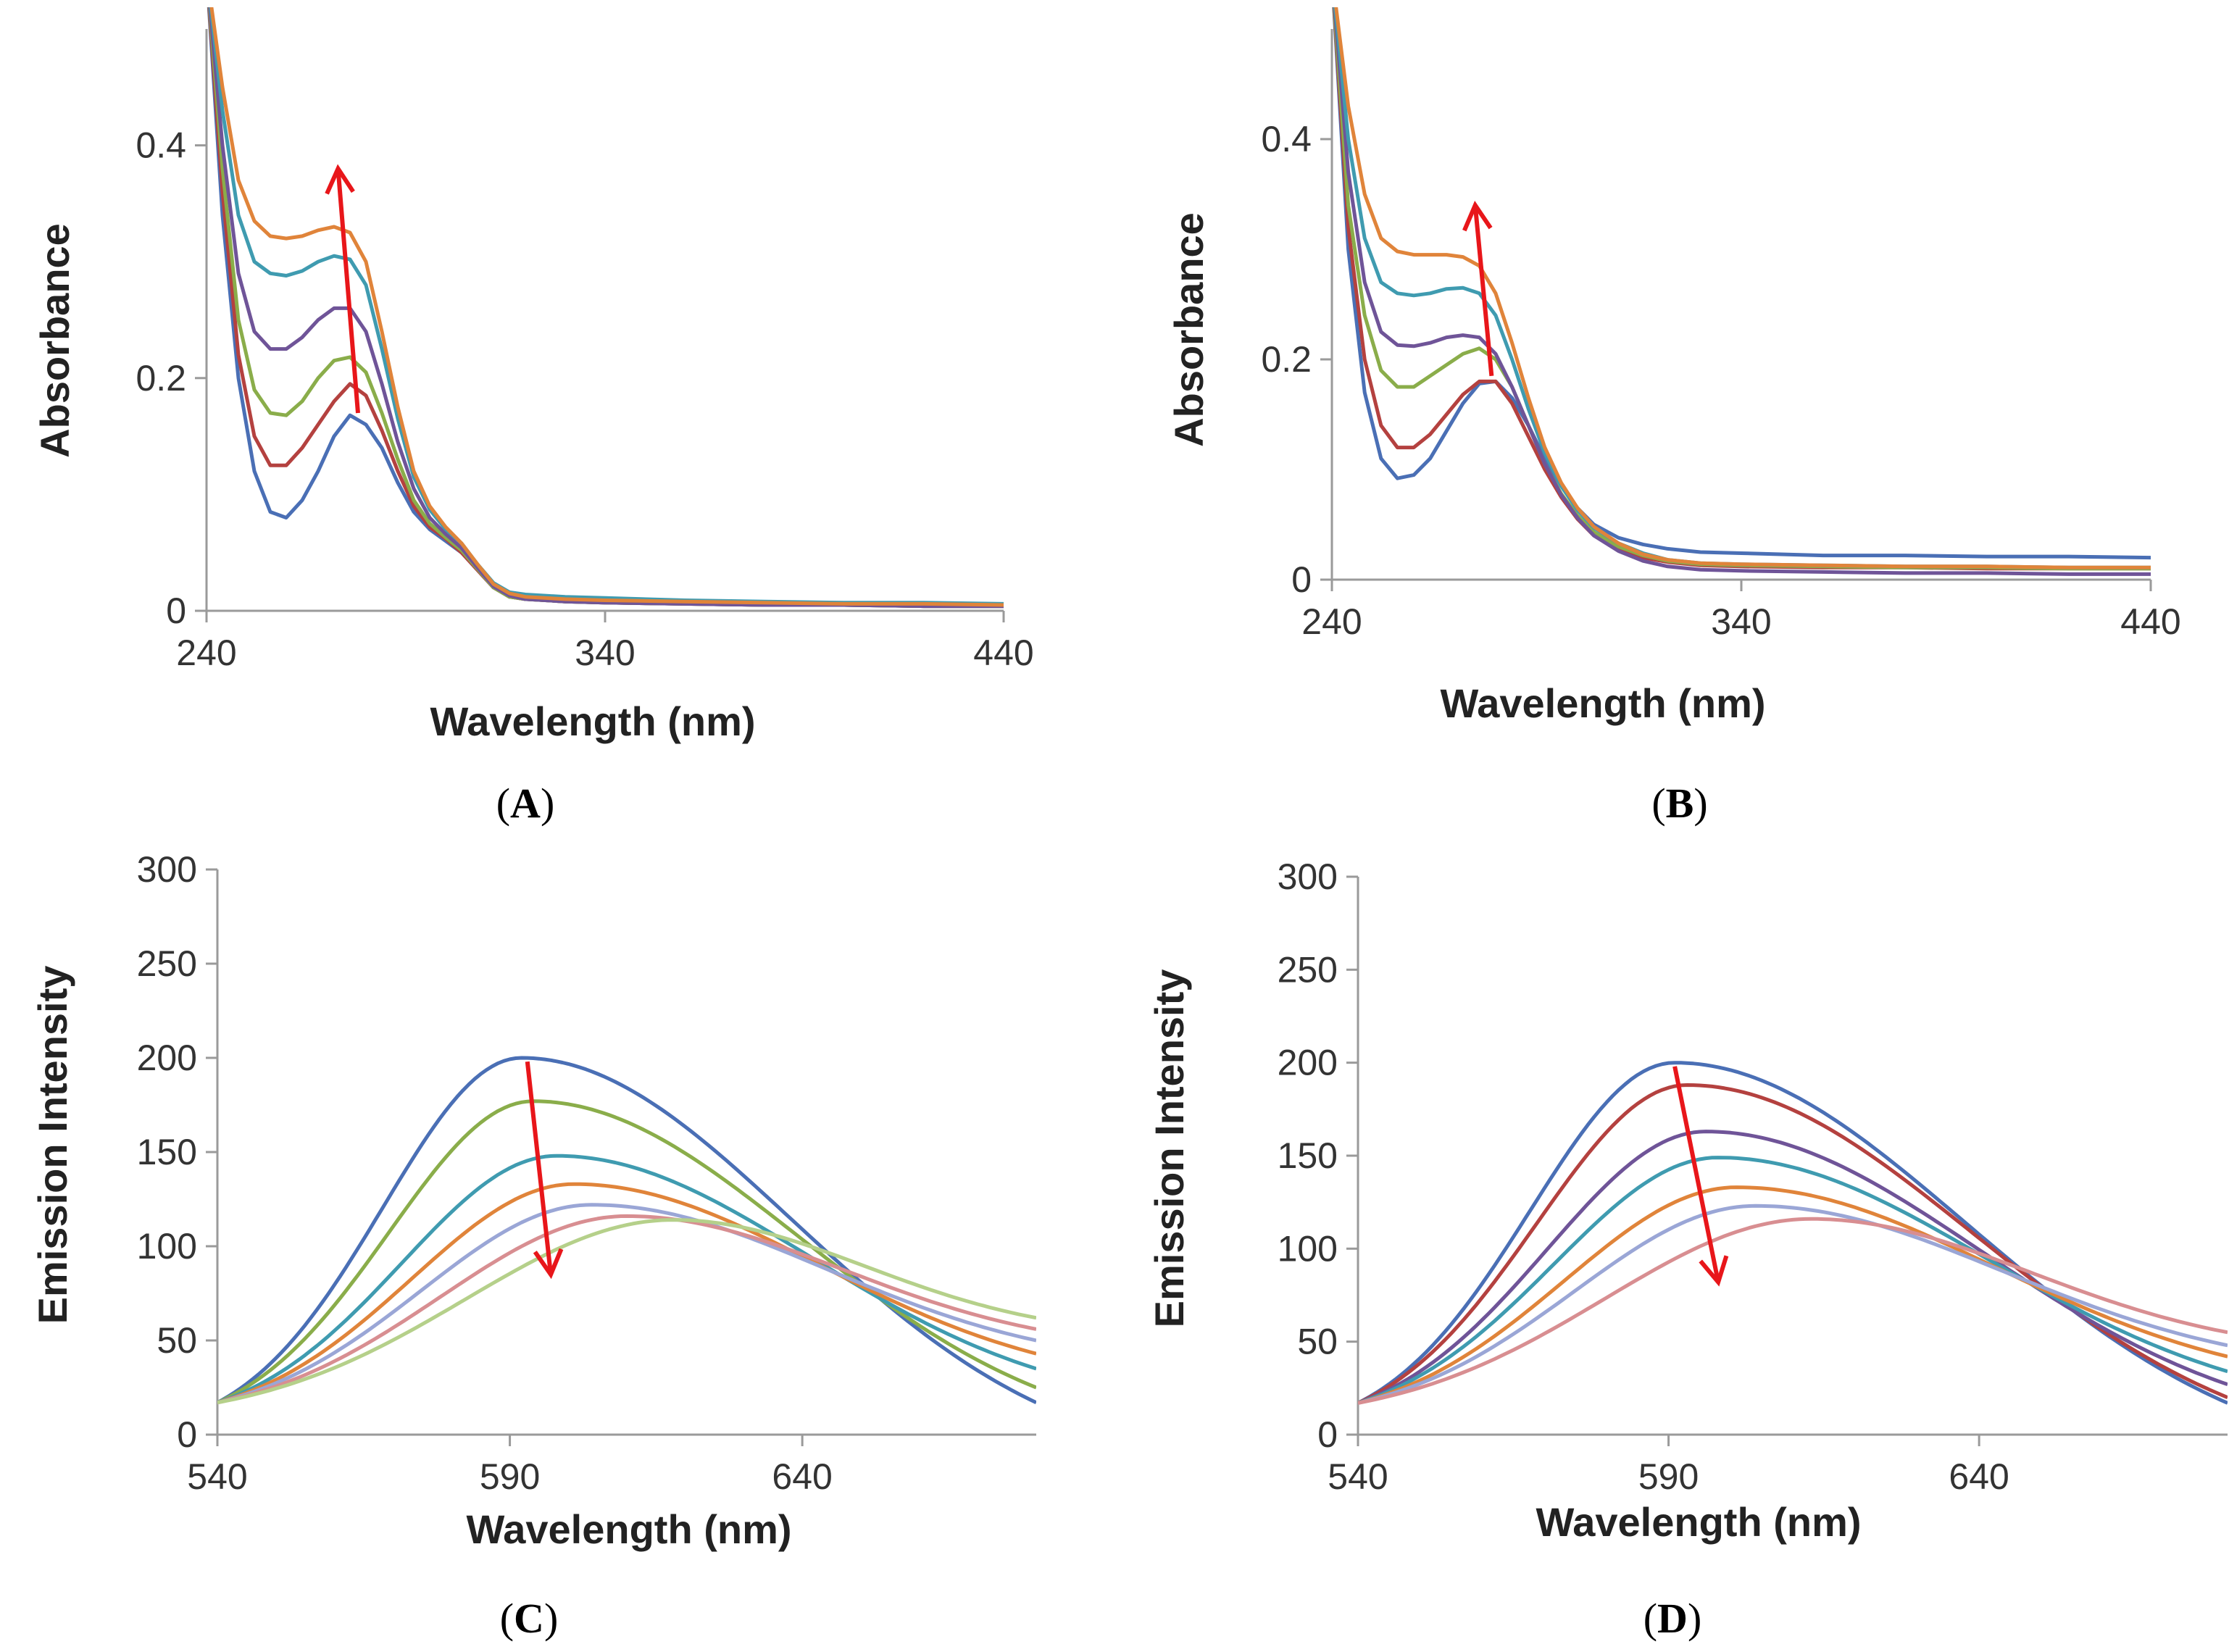 The image size is (2229, 1652). Describe the element at coordinates (1672, 1618) in the screenshot. I see `panel-label-d: (D)` at that location.